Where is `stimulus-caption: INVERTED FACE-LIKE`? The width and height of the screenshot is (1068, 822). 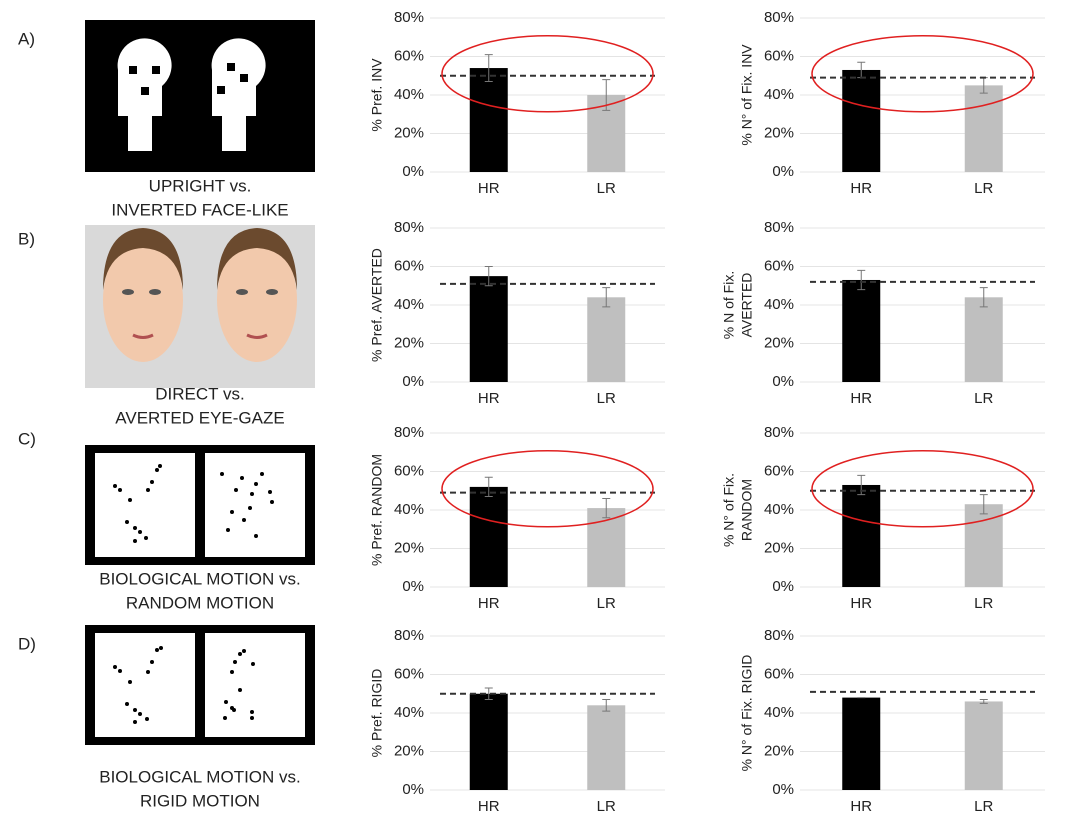
stimulus-caption: INVERTED FACE-LIKE is located at coordinates (199, 209).